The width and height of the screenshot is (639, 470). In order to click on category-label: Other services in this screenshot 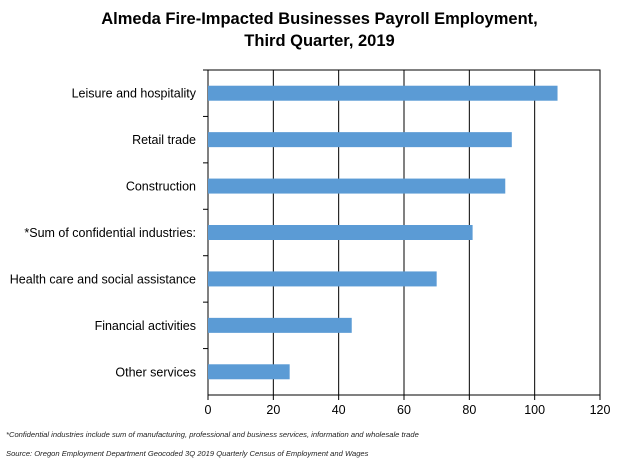, I will do `click(155, 372)`.